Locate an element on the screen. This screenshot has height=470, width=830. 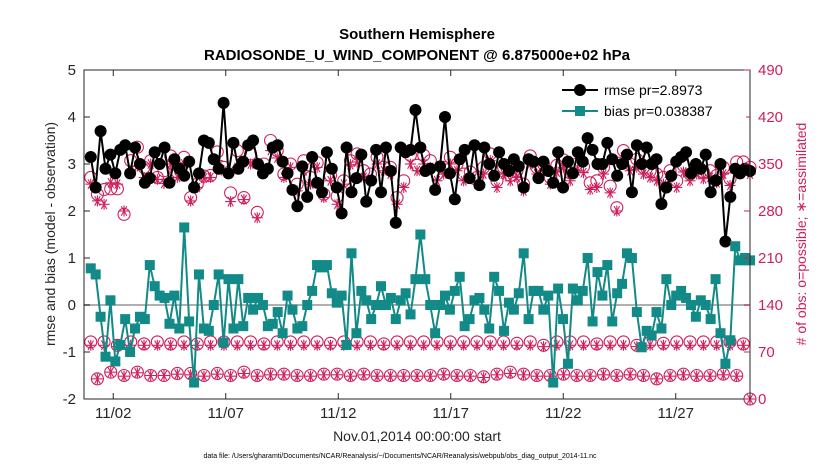
y-left-tick-label: 0 is located at coordinates (72, 305).